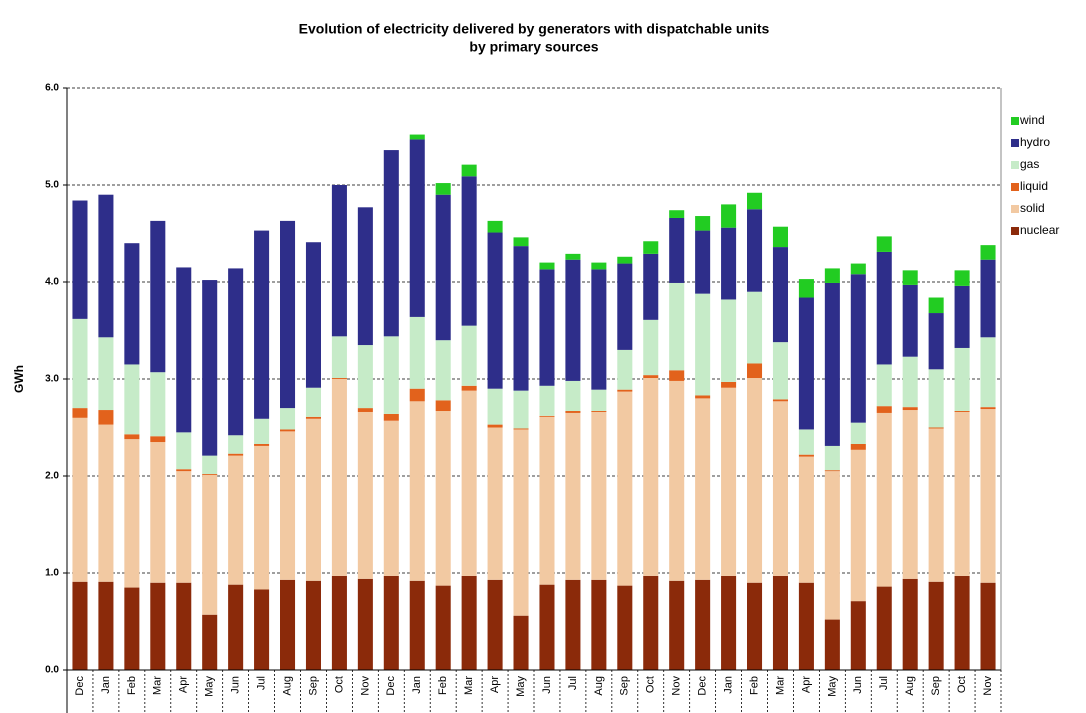 This screenshot has height=713, width=1086. I want to click on y-tick-label: 1.0, so click(52, 573).